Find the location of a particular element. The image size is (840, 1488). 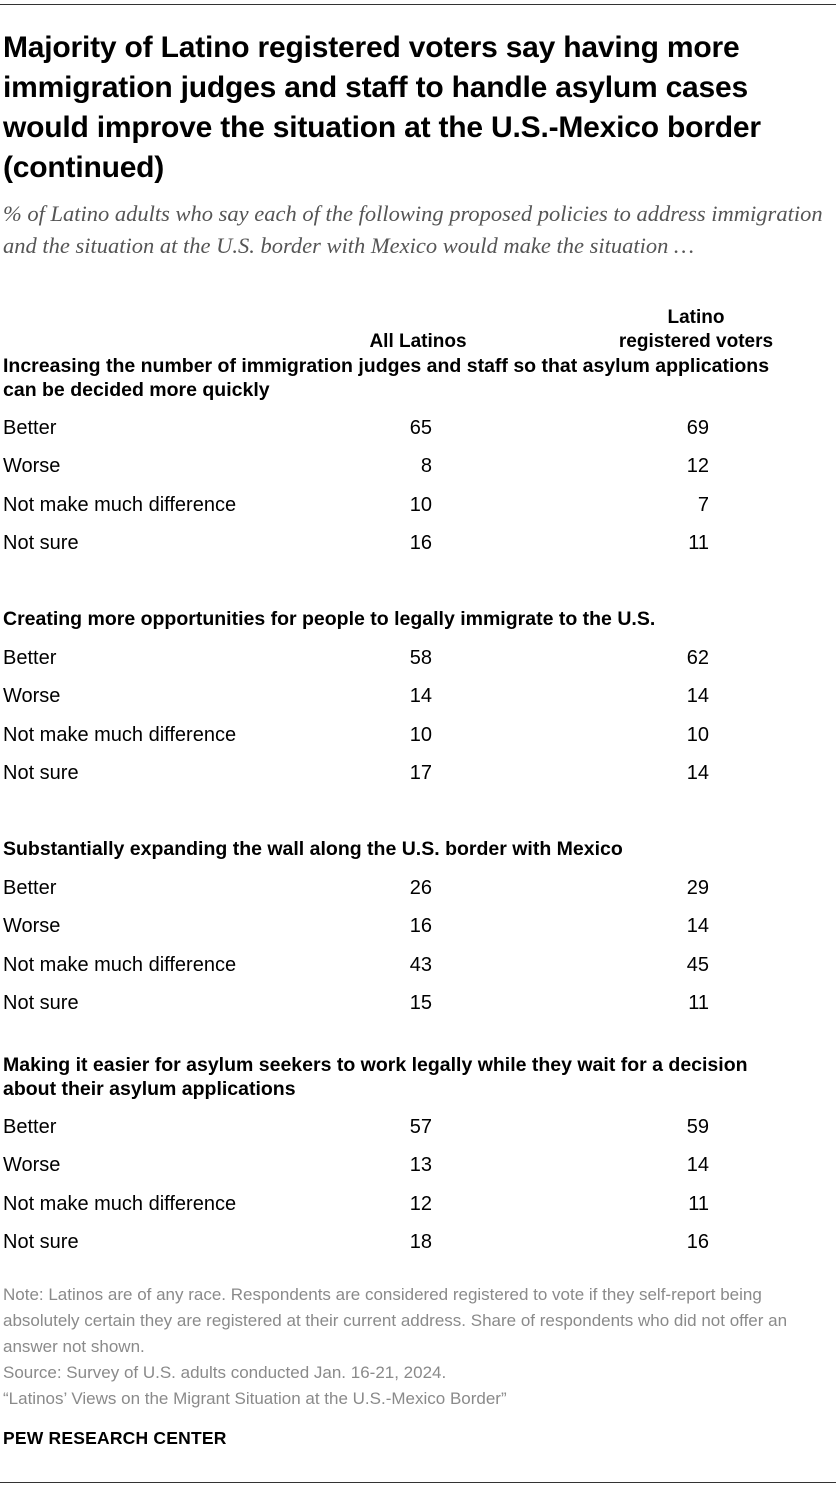

value-all-latinos: 13 is located at coordinates (420, 1165).